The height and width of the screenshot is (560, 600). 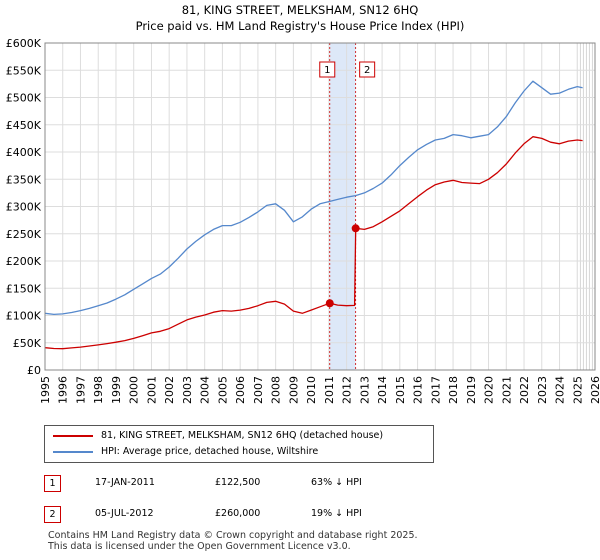 What do you see at coordinates (80, 390) in the screenshot?
I see `x-tick-label: 1997` at bounding box center [80, 390].